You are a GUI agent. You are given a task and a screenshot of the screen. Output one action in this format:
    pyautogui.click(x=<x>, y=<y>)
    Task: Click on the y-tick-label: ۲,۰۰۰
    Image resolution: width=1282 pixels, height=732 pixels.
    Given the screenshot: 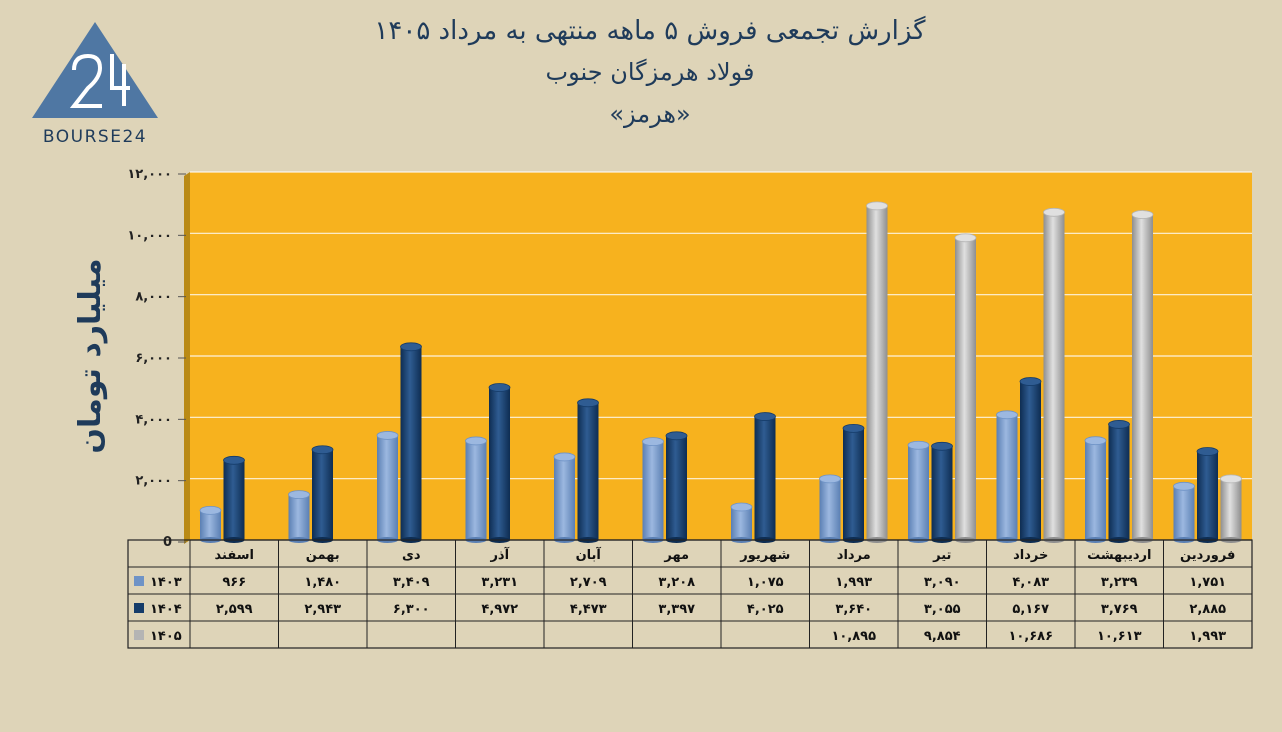 What is the action you would take?
    pyautogui.click(x=153, y=481)
    